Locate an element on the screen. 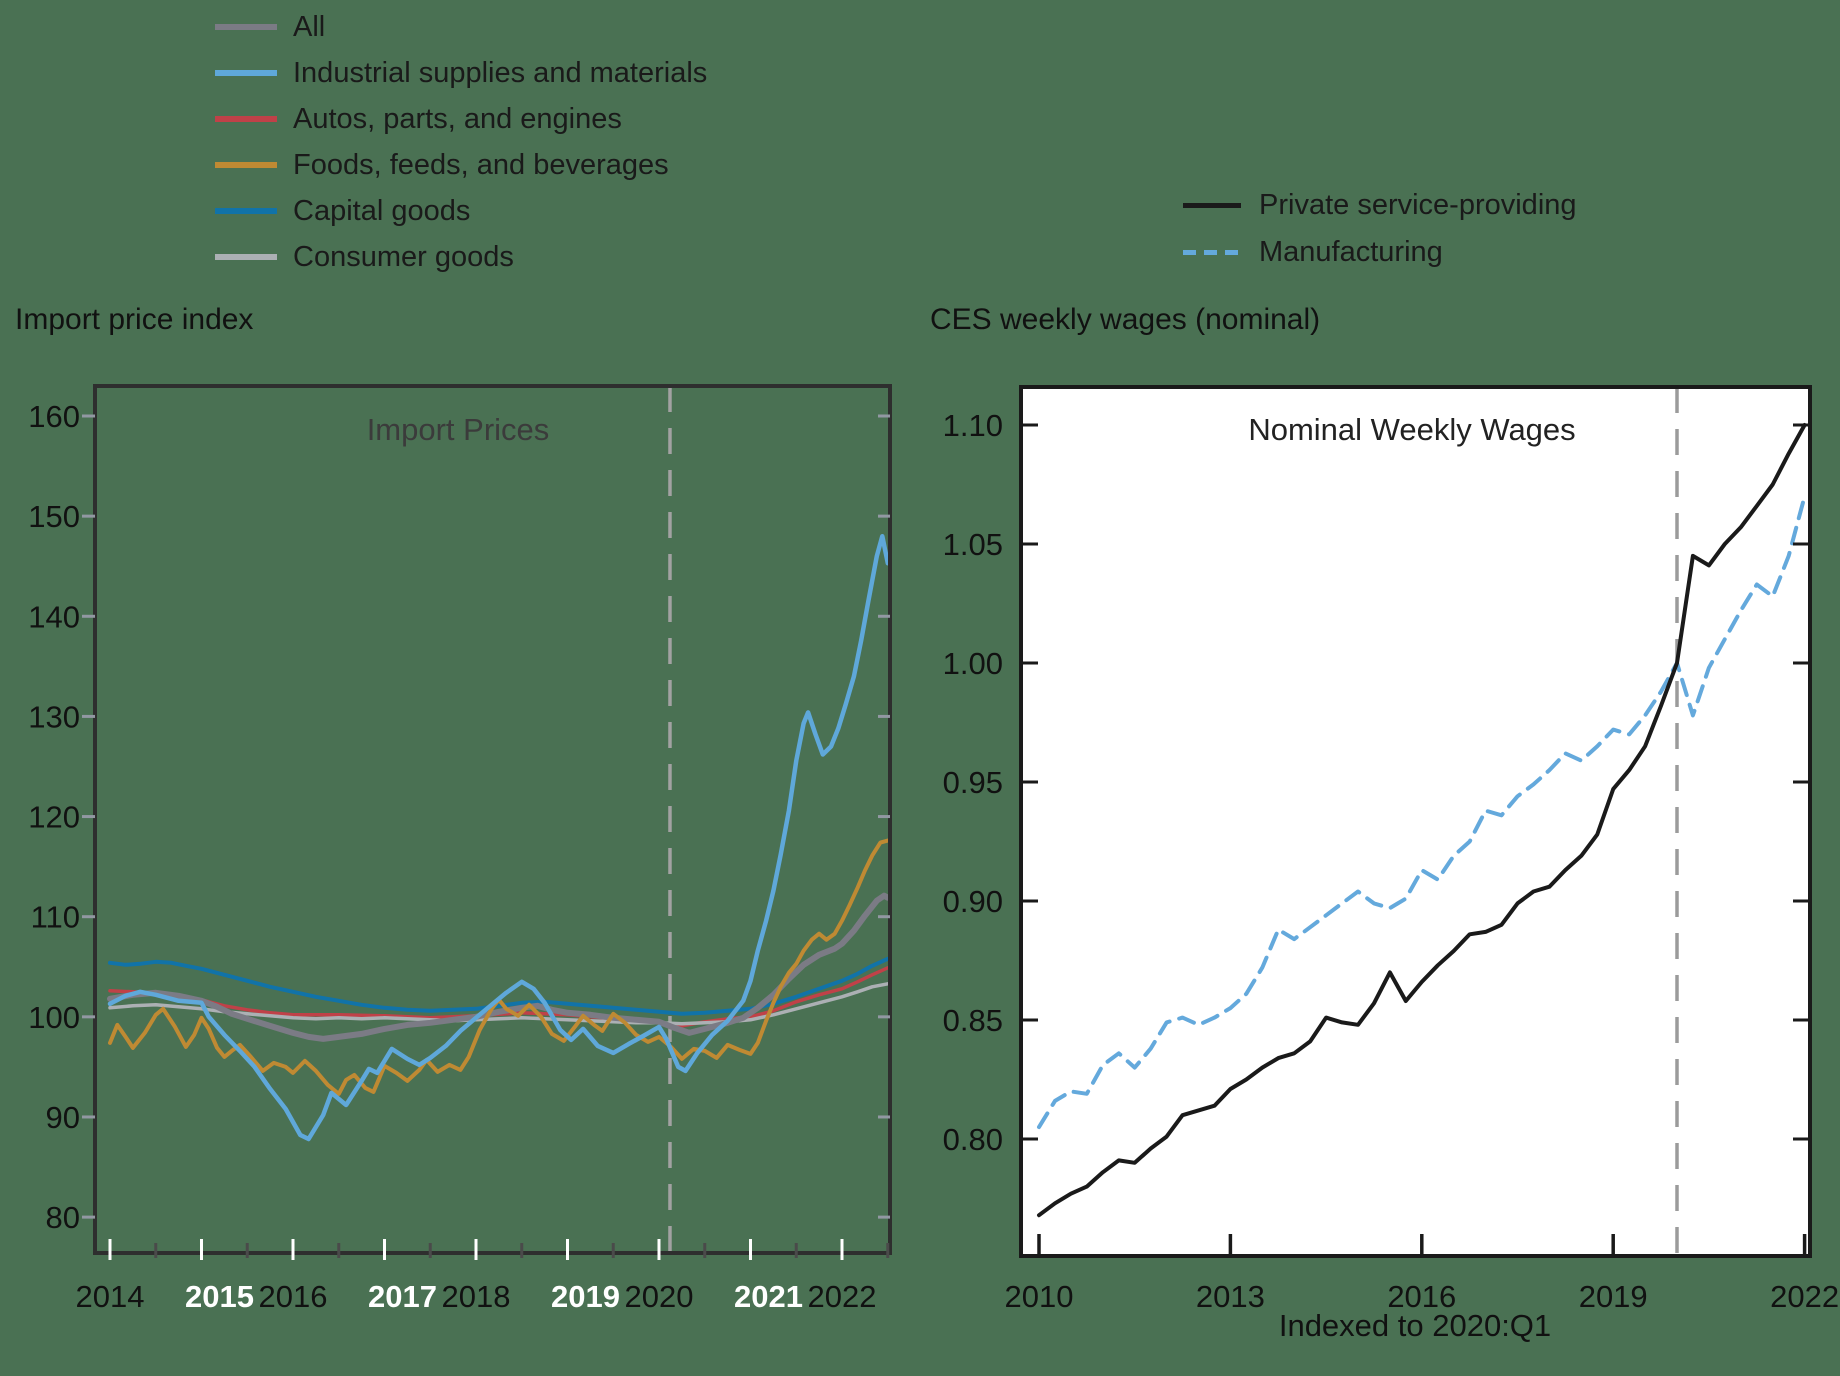 The height and width of the screenshot is (1376, 1840). x-tick-label-dark: 2014 is located at coordinates (110, 1296).